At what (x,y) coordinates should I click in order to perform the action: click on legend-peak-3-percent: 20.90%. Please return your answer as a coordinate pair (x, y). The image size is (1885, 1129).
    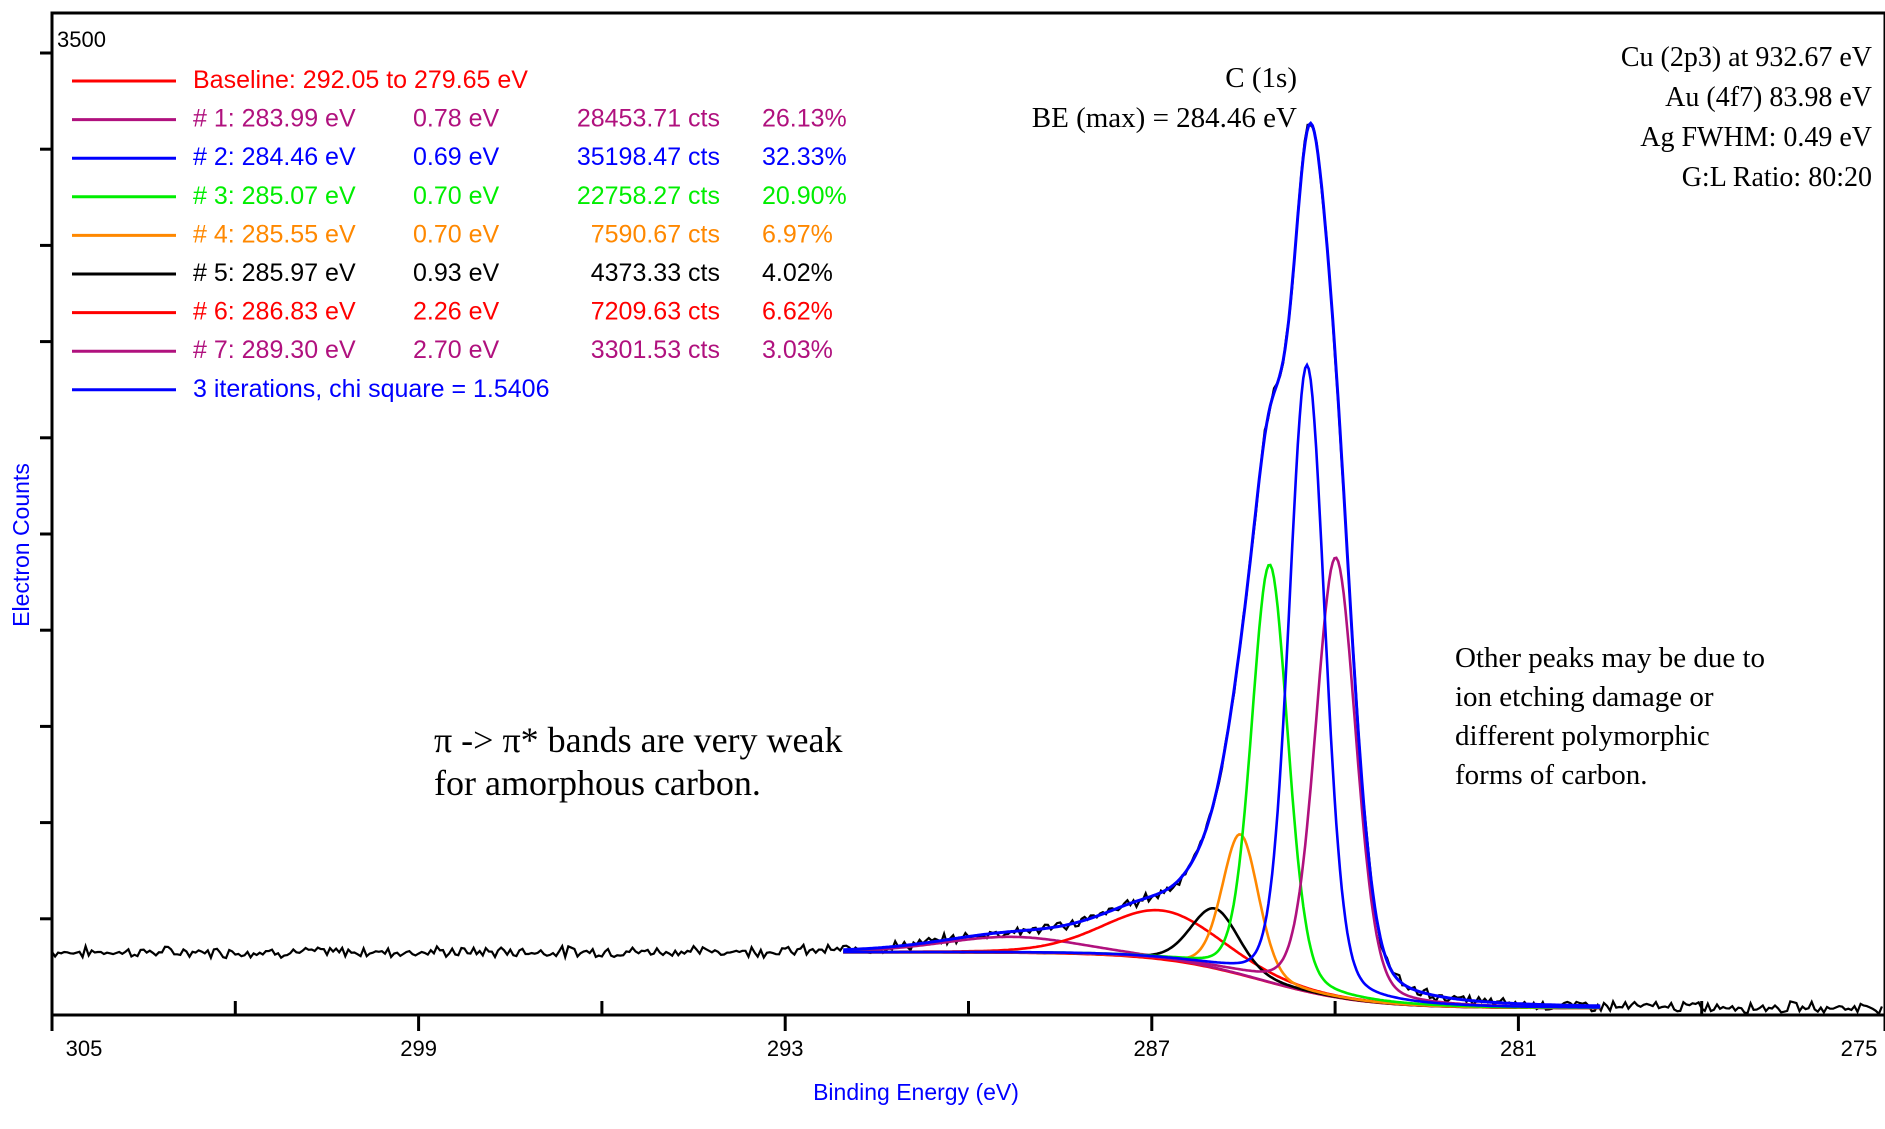
    Looking at the image, I should click on (804, 196).